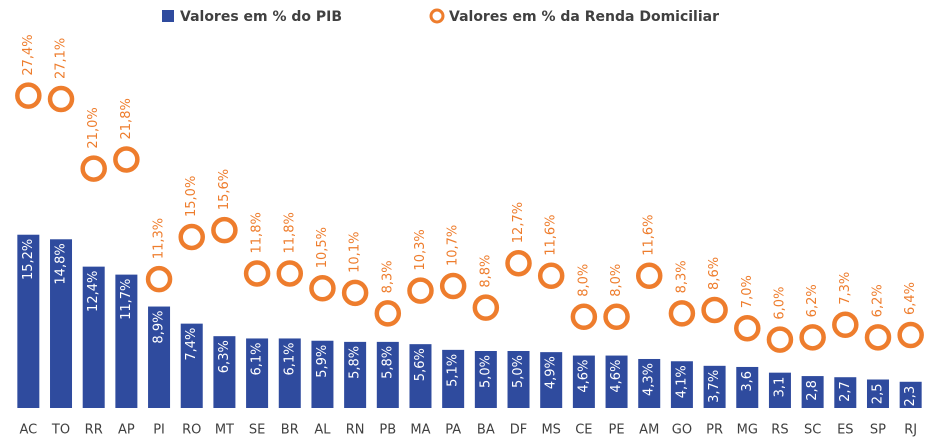 This screenshot has height=440, width=927. Describe the element at coordinates (910, 298) in the screenshot. I see `marker-value-label: 6,4%` at that location.